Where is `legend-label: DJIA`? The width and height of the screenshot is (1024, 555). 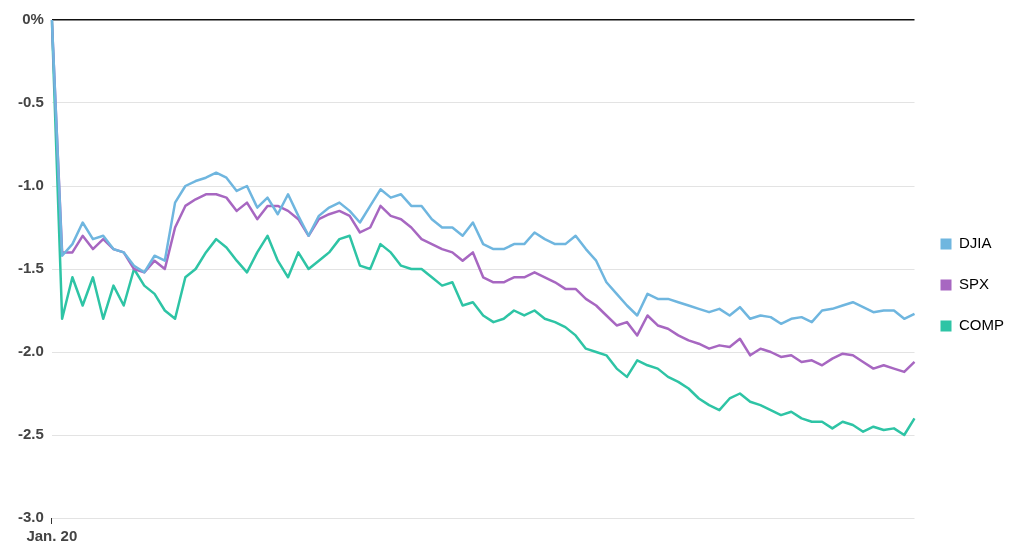
legend-label: DJIA is located at coordinates (975, 243).